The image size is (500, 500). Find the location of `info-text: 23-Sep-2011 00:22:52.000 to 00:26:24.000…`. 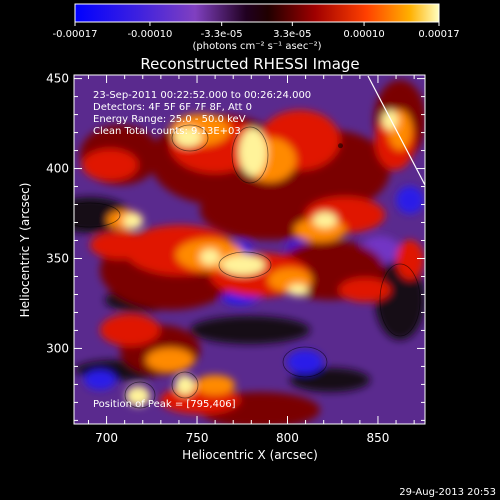

info-text: 23-Sep-2011 00:22:52.000 to 00:26:24.000… is located at coordinates (202, 113).